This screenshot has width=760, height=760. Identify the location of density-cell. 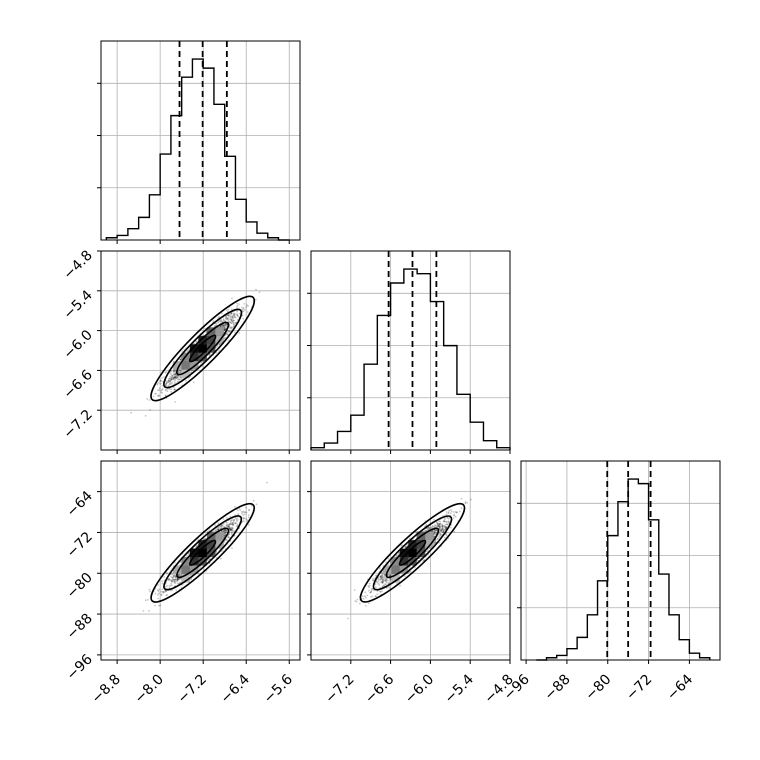
(185, 578).